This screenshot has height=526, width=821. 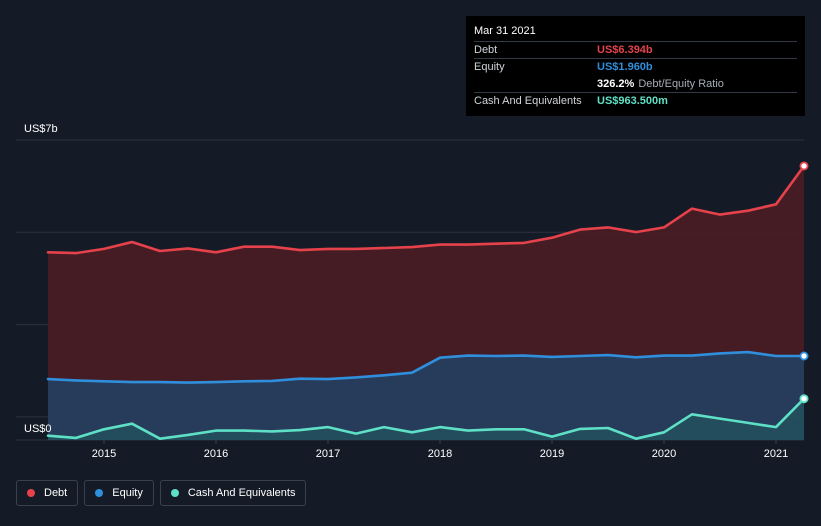 I want to click on tooltip-cash-value: US$963.500m, so click(x=632, y=101).